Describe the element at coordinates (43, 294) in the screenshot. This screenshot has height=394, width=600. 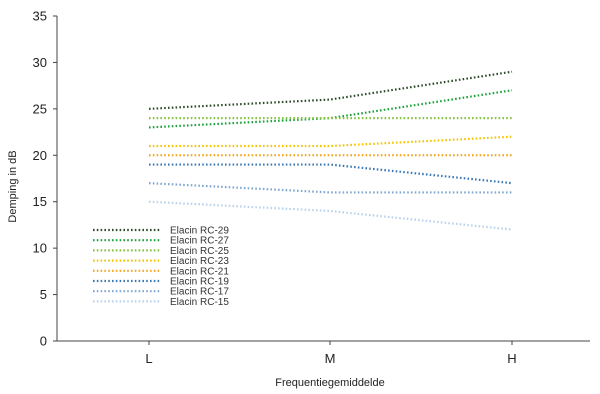
I see `y-tick-label: 5` at that location.